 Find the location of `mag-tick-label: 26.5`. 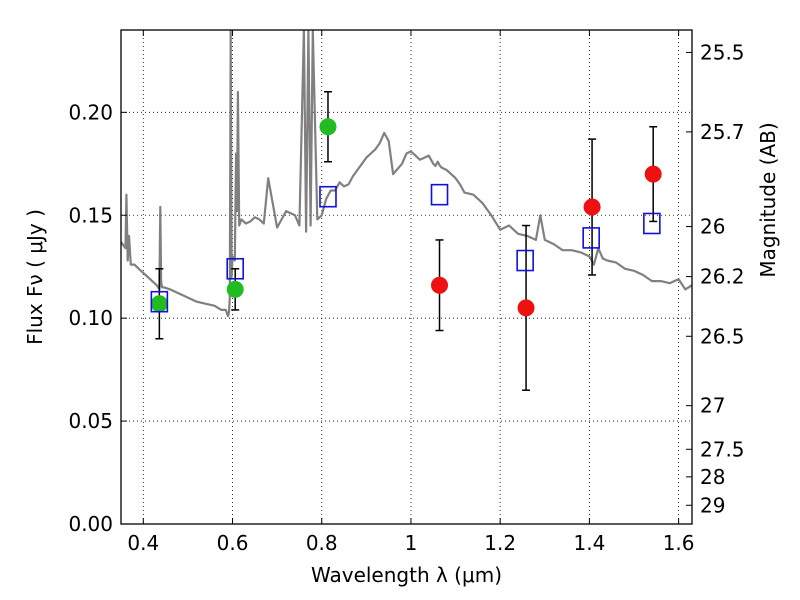

mag-tick-label: 26.5 is located at coordinates (722, 336).